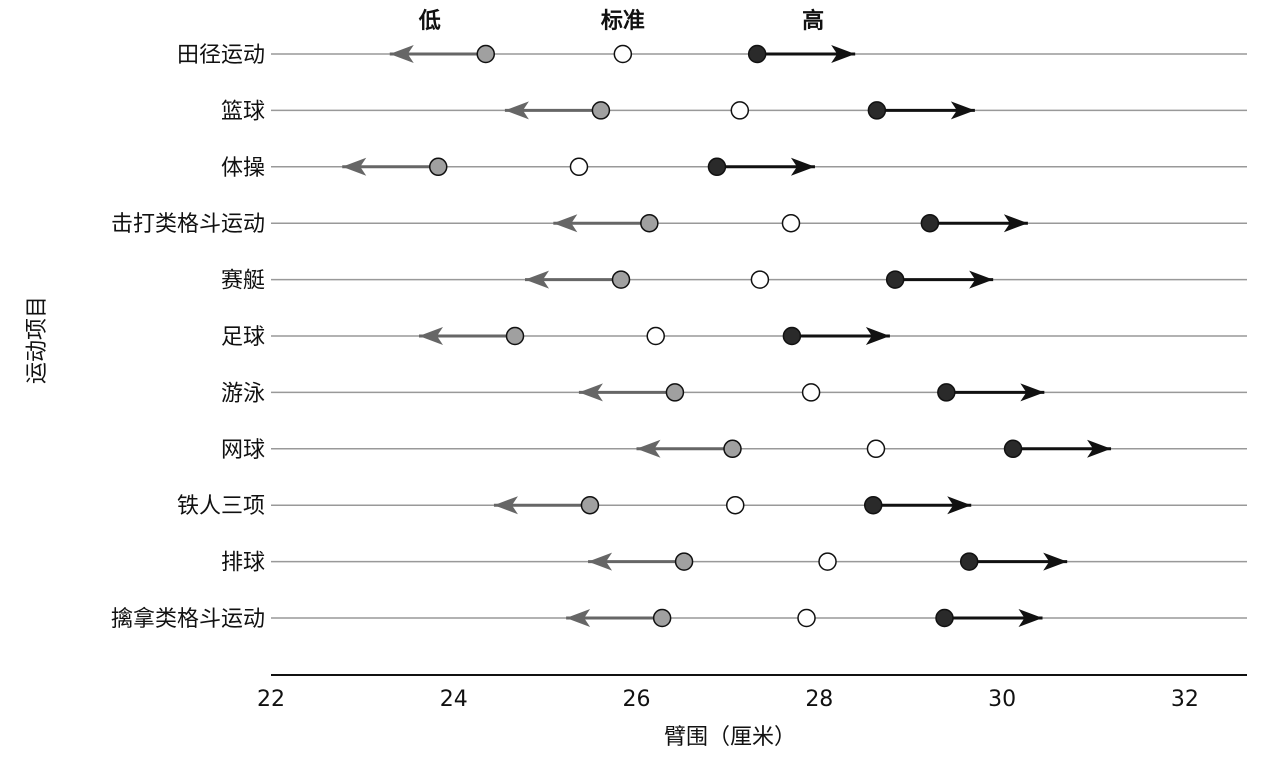  Describe the element at coordinates (1002, 699) in the screenshot. I see `x-tick-label: 30` at that location.